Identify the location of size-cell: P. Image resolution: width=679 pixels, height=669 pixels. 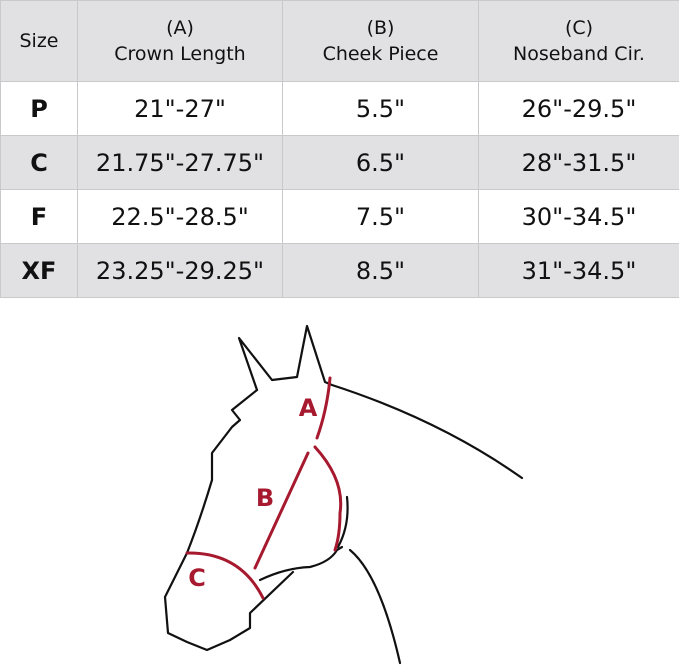
(39, 108).